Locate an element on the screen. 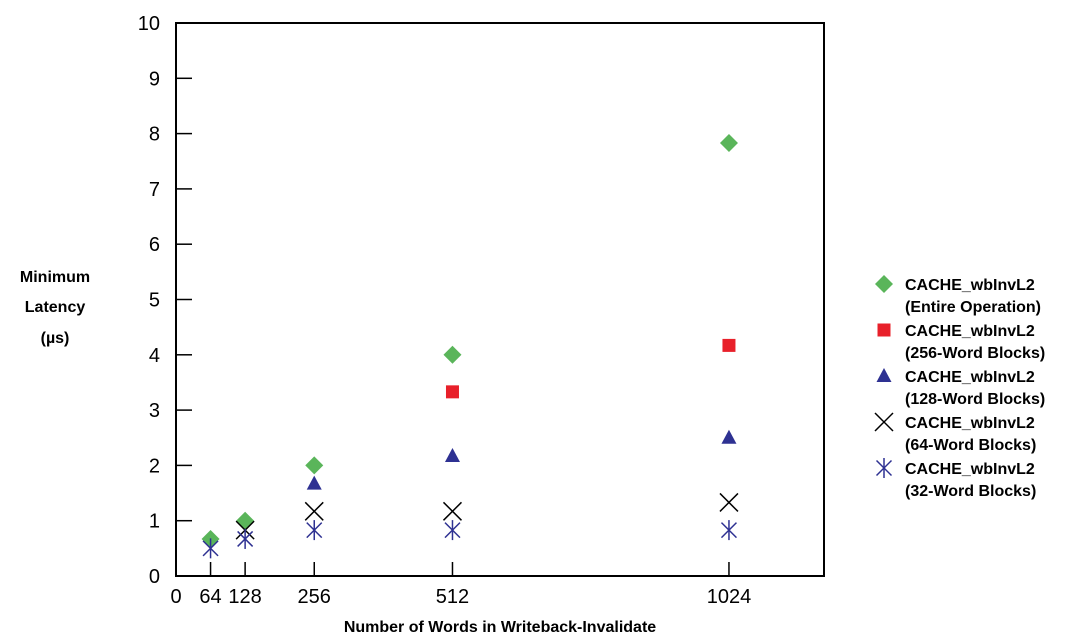 The image size is (1091, 639). y-tick-label: 6 is located at coordinates (154, 245).